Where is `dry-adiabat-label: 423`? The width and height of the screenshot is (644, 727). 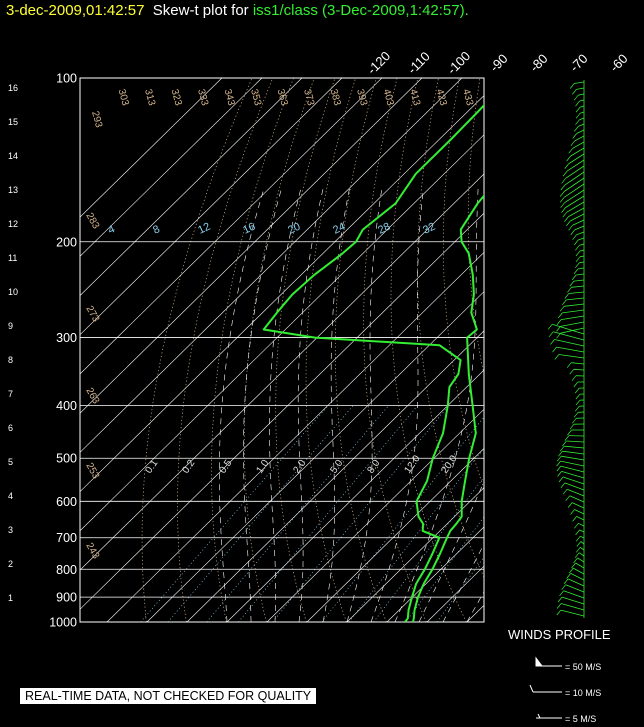
dry-adiabat-label: 423 is located at coordinates (441, 97).